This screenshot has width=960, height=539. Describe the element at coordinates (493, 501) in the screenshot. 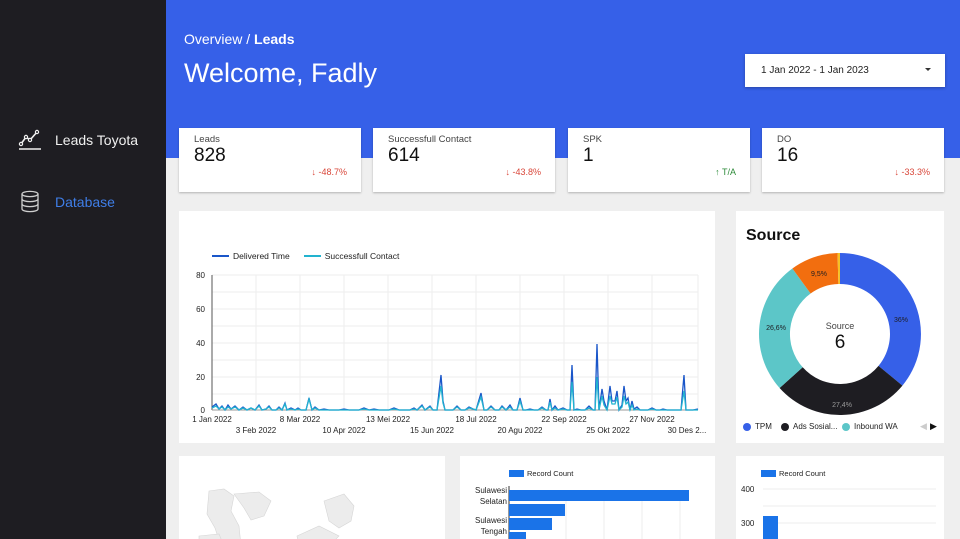

I see `svg-text: Selatan` at that location.